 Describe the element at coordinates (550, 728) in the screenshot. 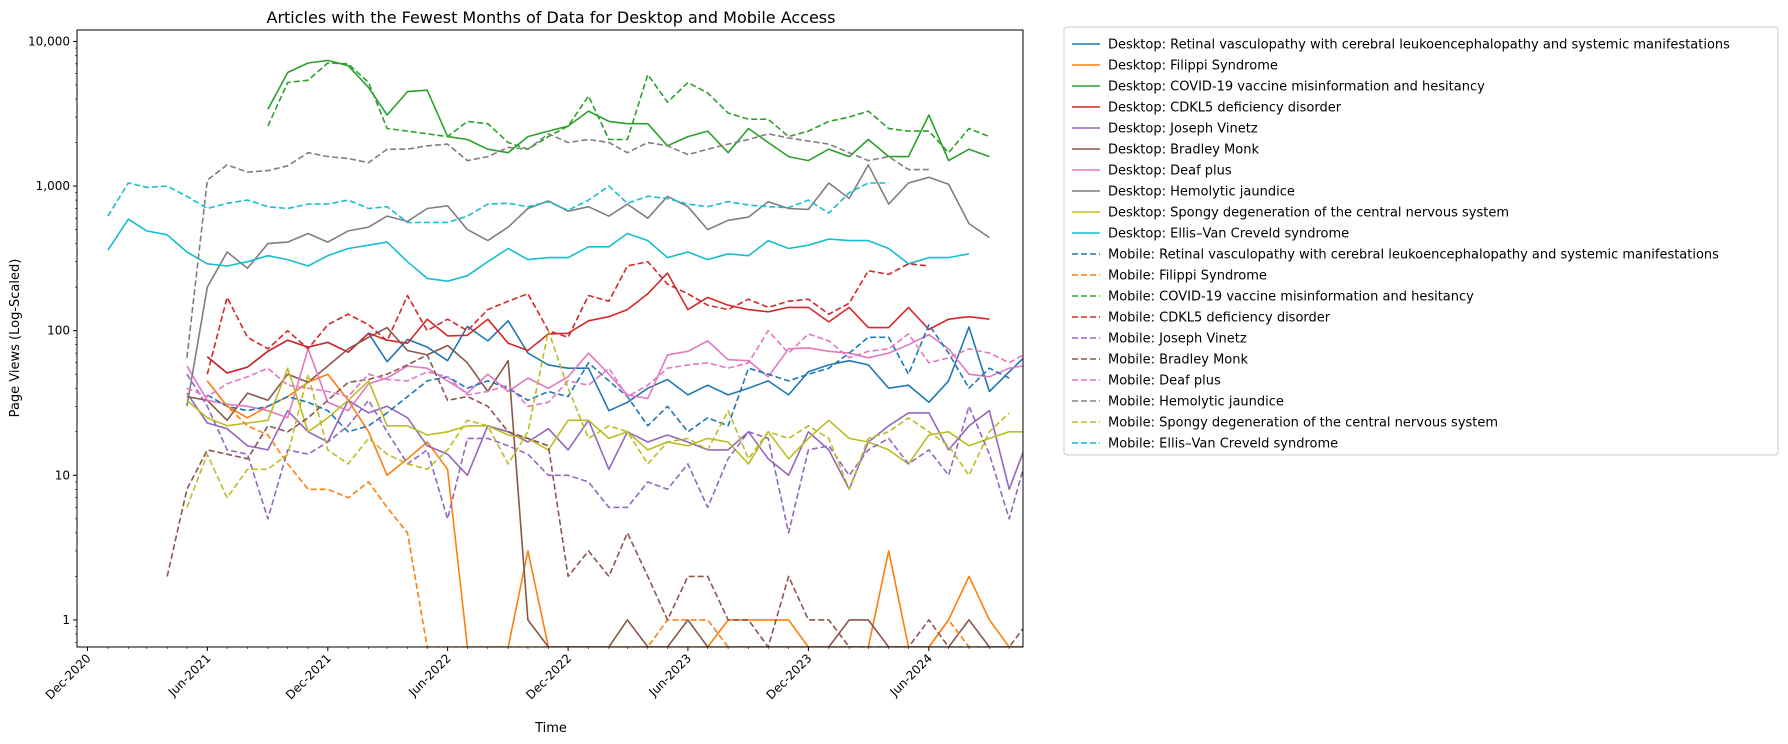

I see `x-axis-label: Time` at that location.